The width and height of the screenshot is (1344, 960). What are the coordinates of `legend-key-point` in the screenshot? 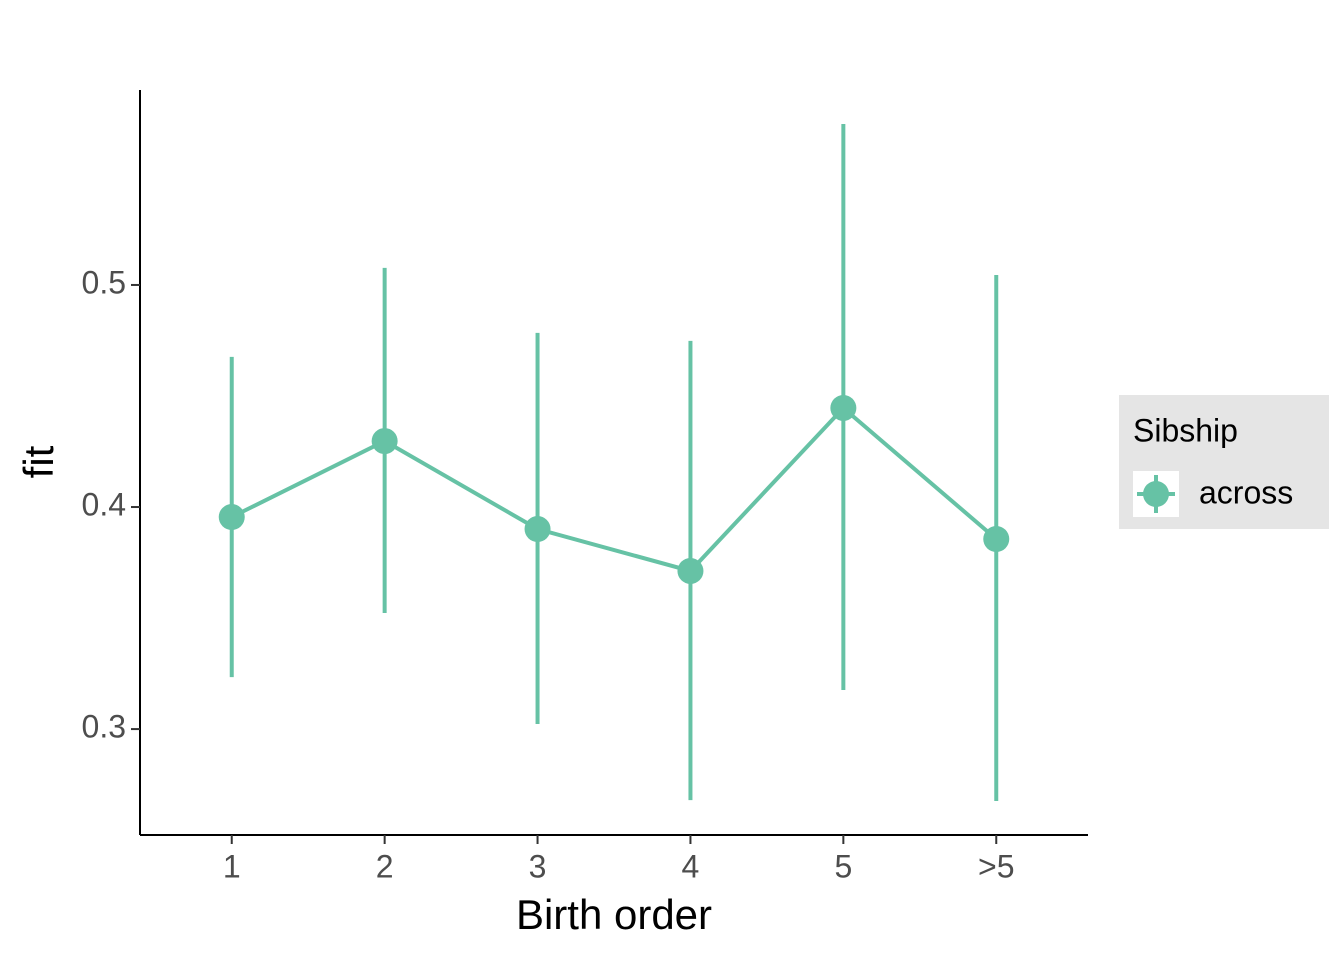 It's located at (1156, 494).